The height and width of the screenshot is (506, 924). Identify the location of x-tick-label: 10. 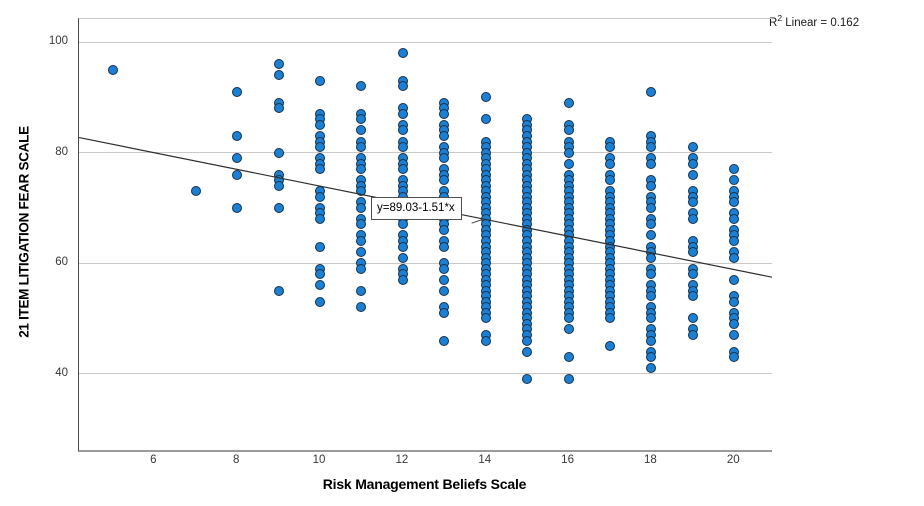
(319, 460).